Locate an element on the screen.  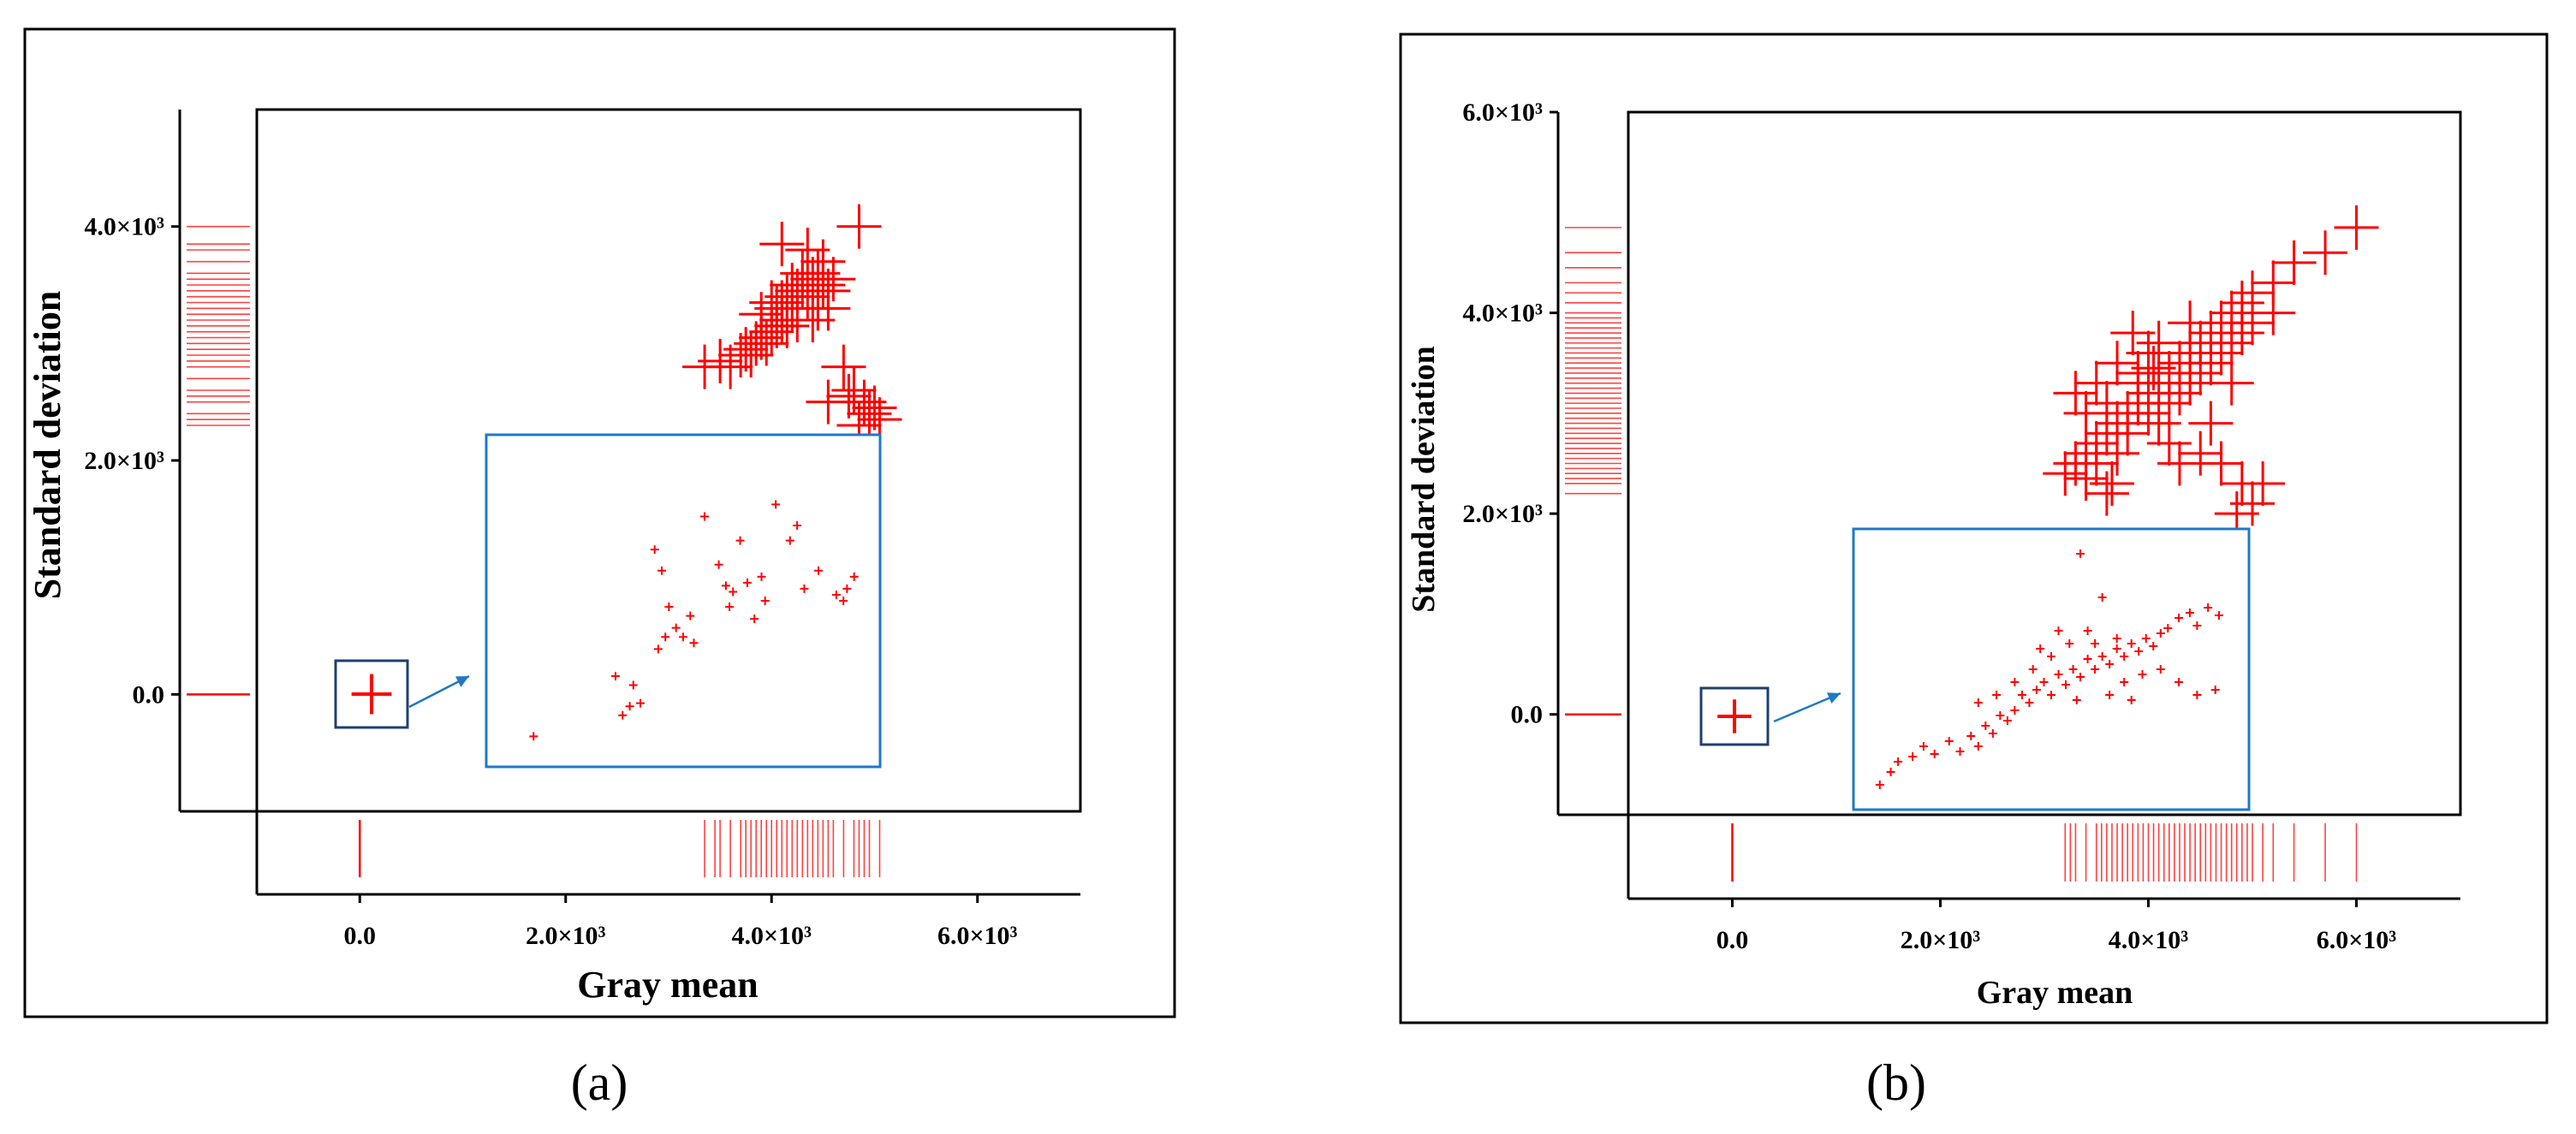
panel-a-x-tick-label: 0.0 is located at coordinates (360, 936).